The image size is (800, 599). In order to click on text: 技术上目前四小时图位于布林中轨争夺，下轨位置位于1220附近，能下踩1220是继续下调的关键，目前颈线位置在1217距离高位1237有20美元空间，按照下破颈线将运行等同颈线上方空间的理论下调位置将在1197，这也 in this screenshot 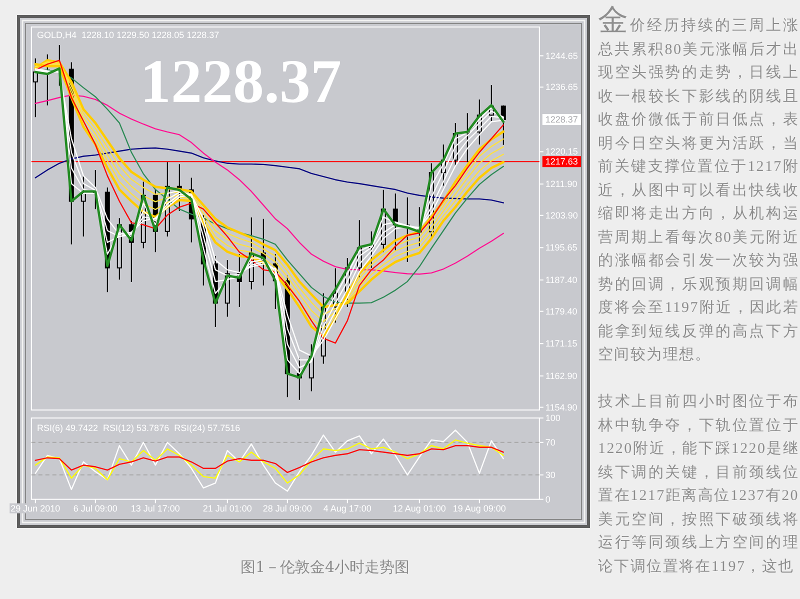, I will do `click(698, 484)`.